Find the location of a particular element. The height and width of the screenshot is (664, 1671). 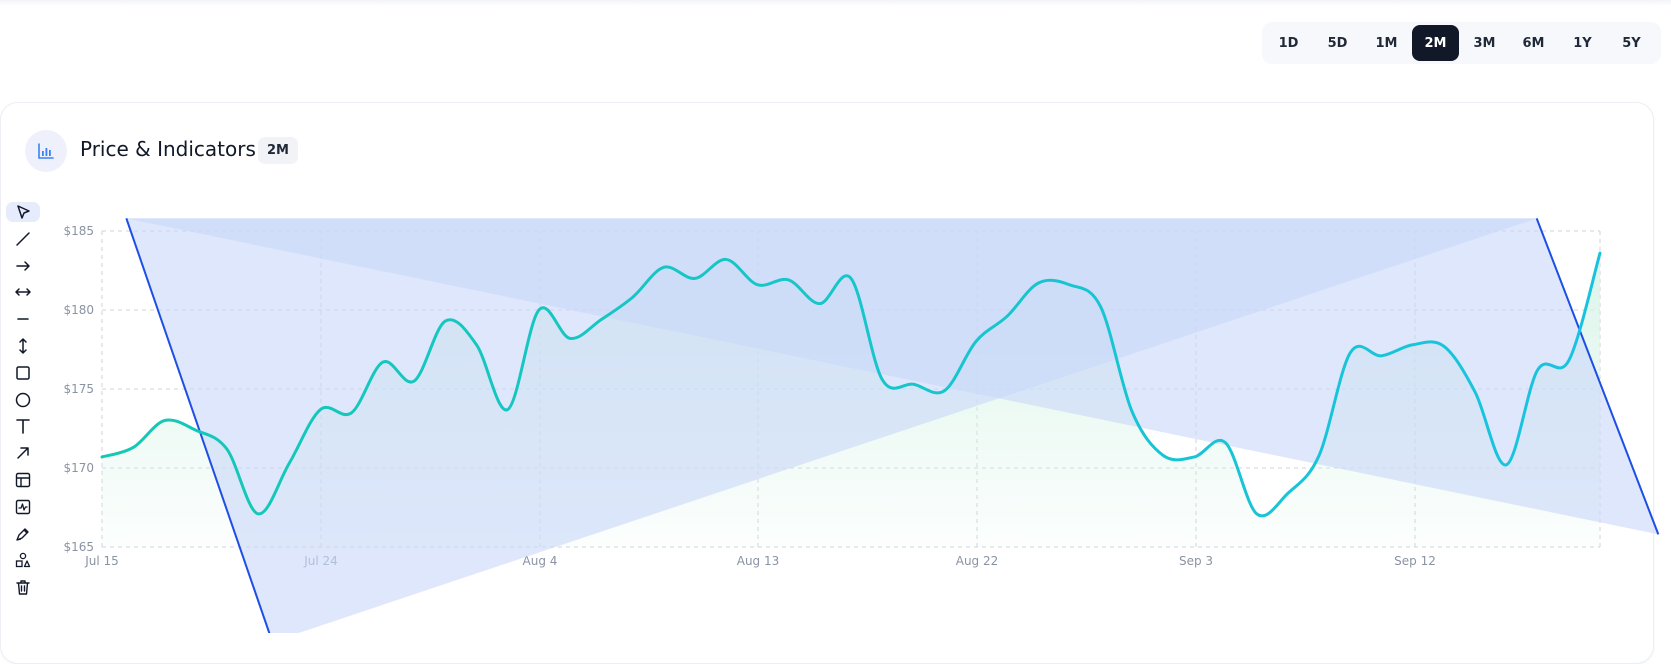

circle-icon is located at coordinates (23, 399).